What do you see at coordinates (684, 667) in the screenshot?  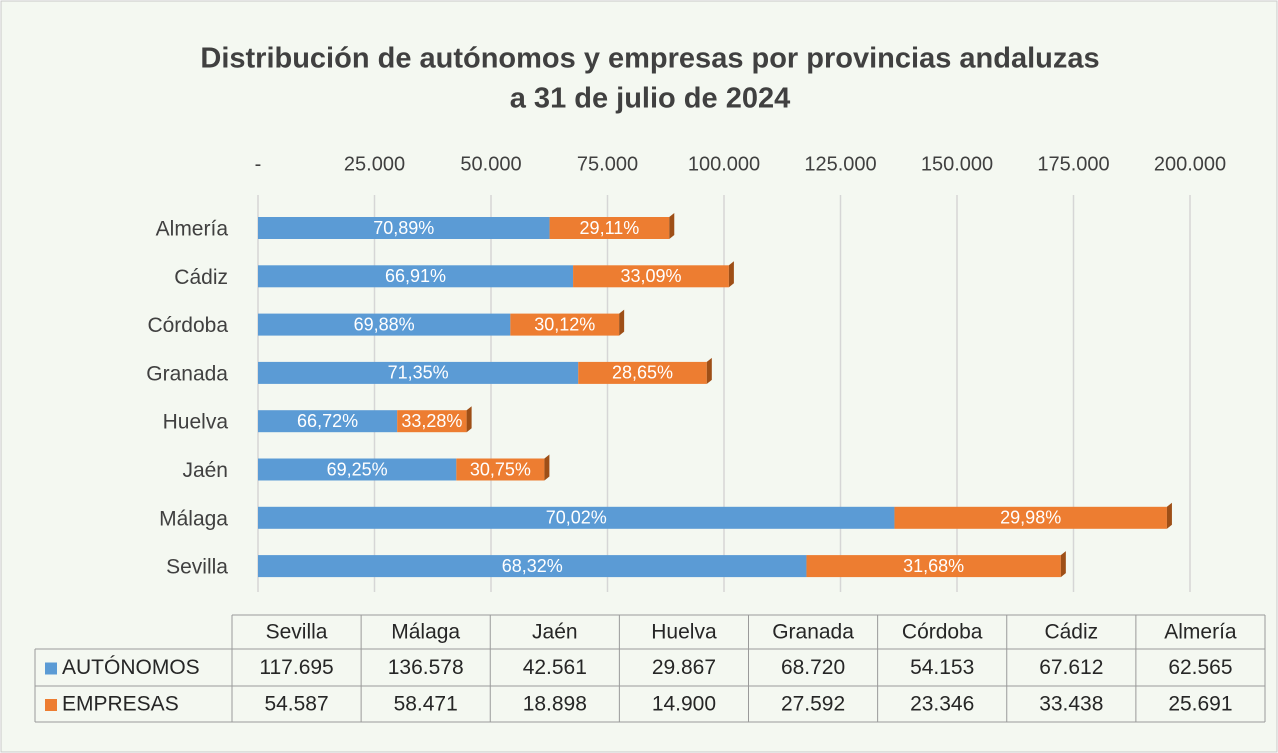 I see `table-cell: 29.867` at bounding box center [684, 667].